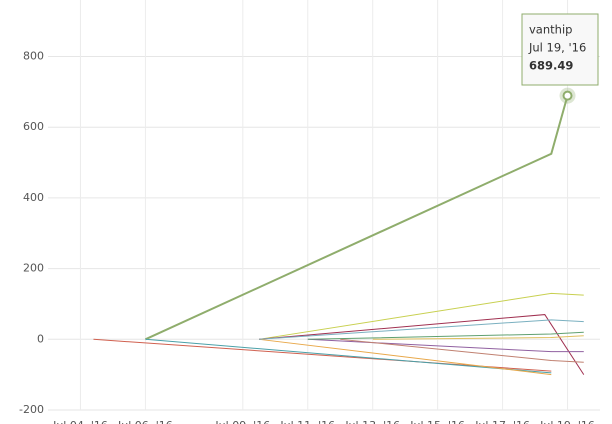 The image size is (612, 424). Describe the element at coordinates (307, 421) in the screenshot. I see `x-tick-label: Jul 11, '16` at that location.